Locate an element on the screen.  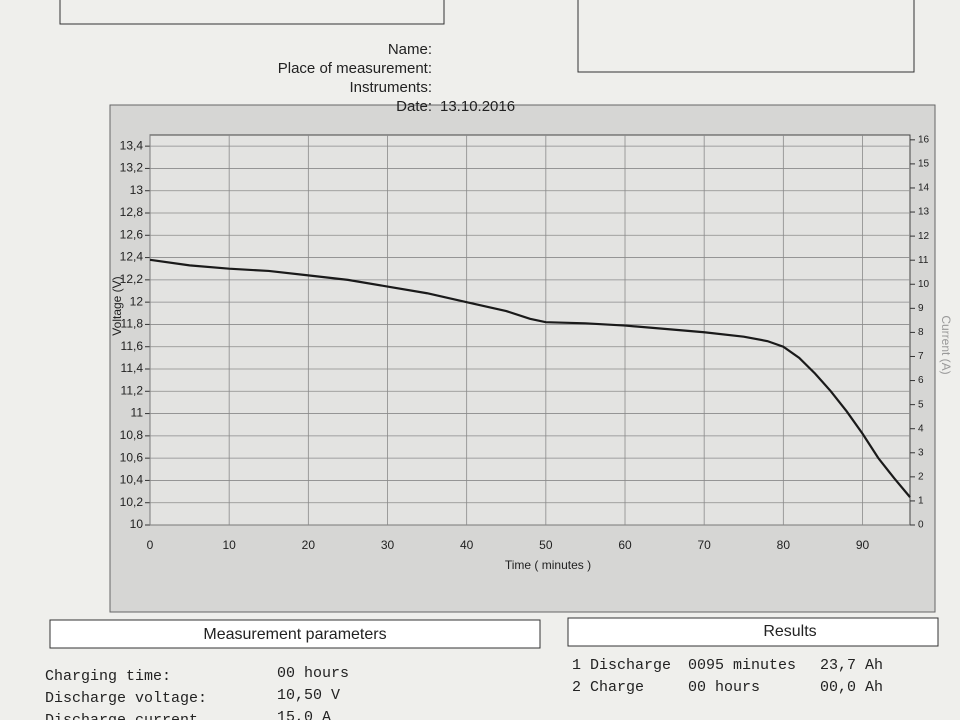
x-tick-label: 90 is located at coordinates (863, 545).